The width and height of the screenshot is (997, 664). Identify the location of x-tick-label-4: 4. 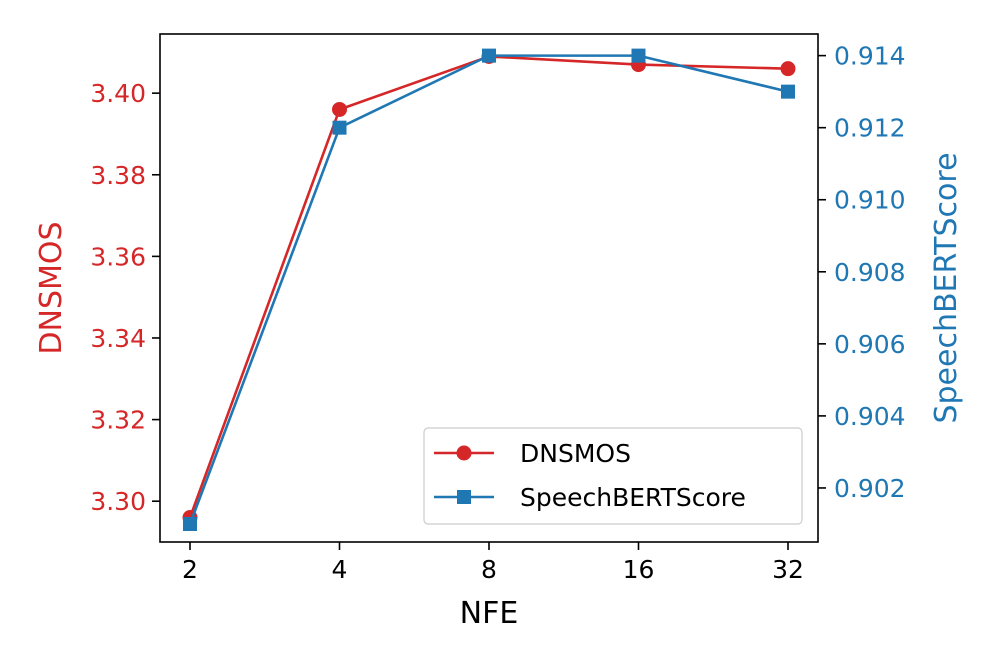
(340, 569).